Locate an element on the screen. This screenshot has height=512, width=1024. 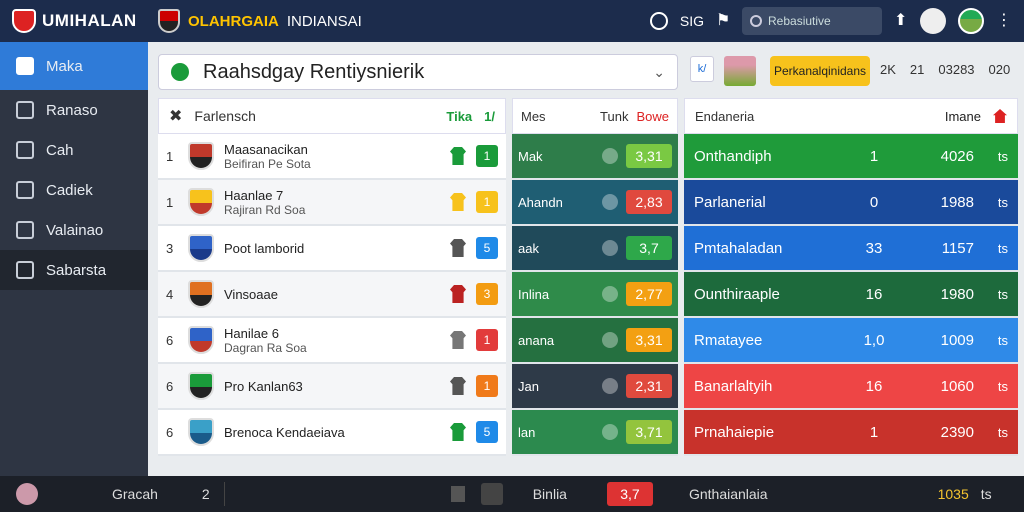
rank-number: 4 is located at coordinates (170, 294).